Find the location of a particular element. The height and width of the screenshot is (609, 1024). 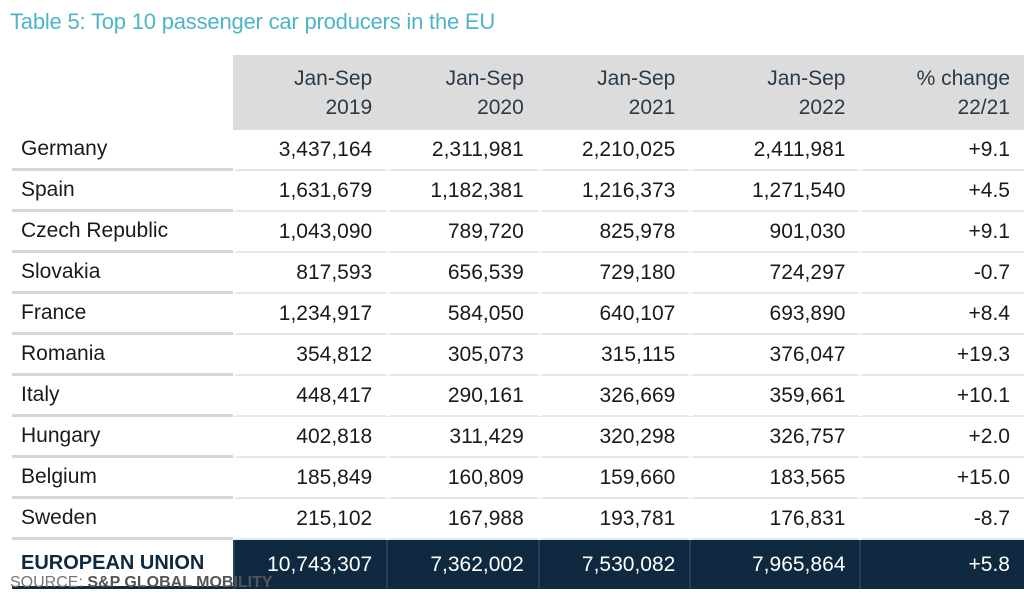

value-cell: 448,417 is located at coordinates (310, 396).